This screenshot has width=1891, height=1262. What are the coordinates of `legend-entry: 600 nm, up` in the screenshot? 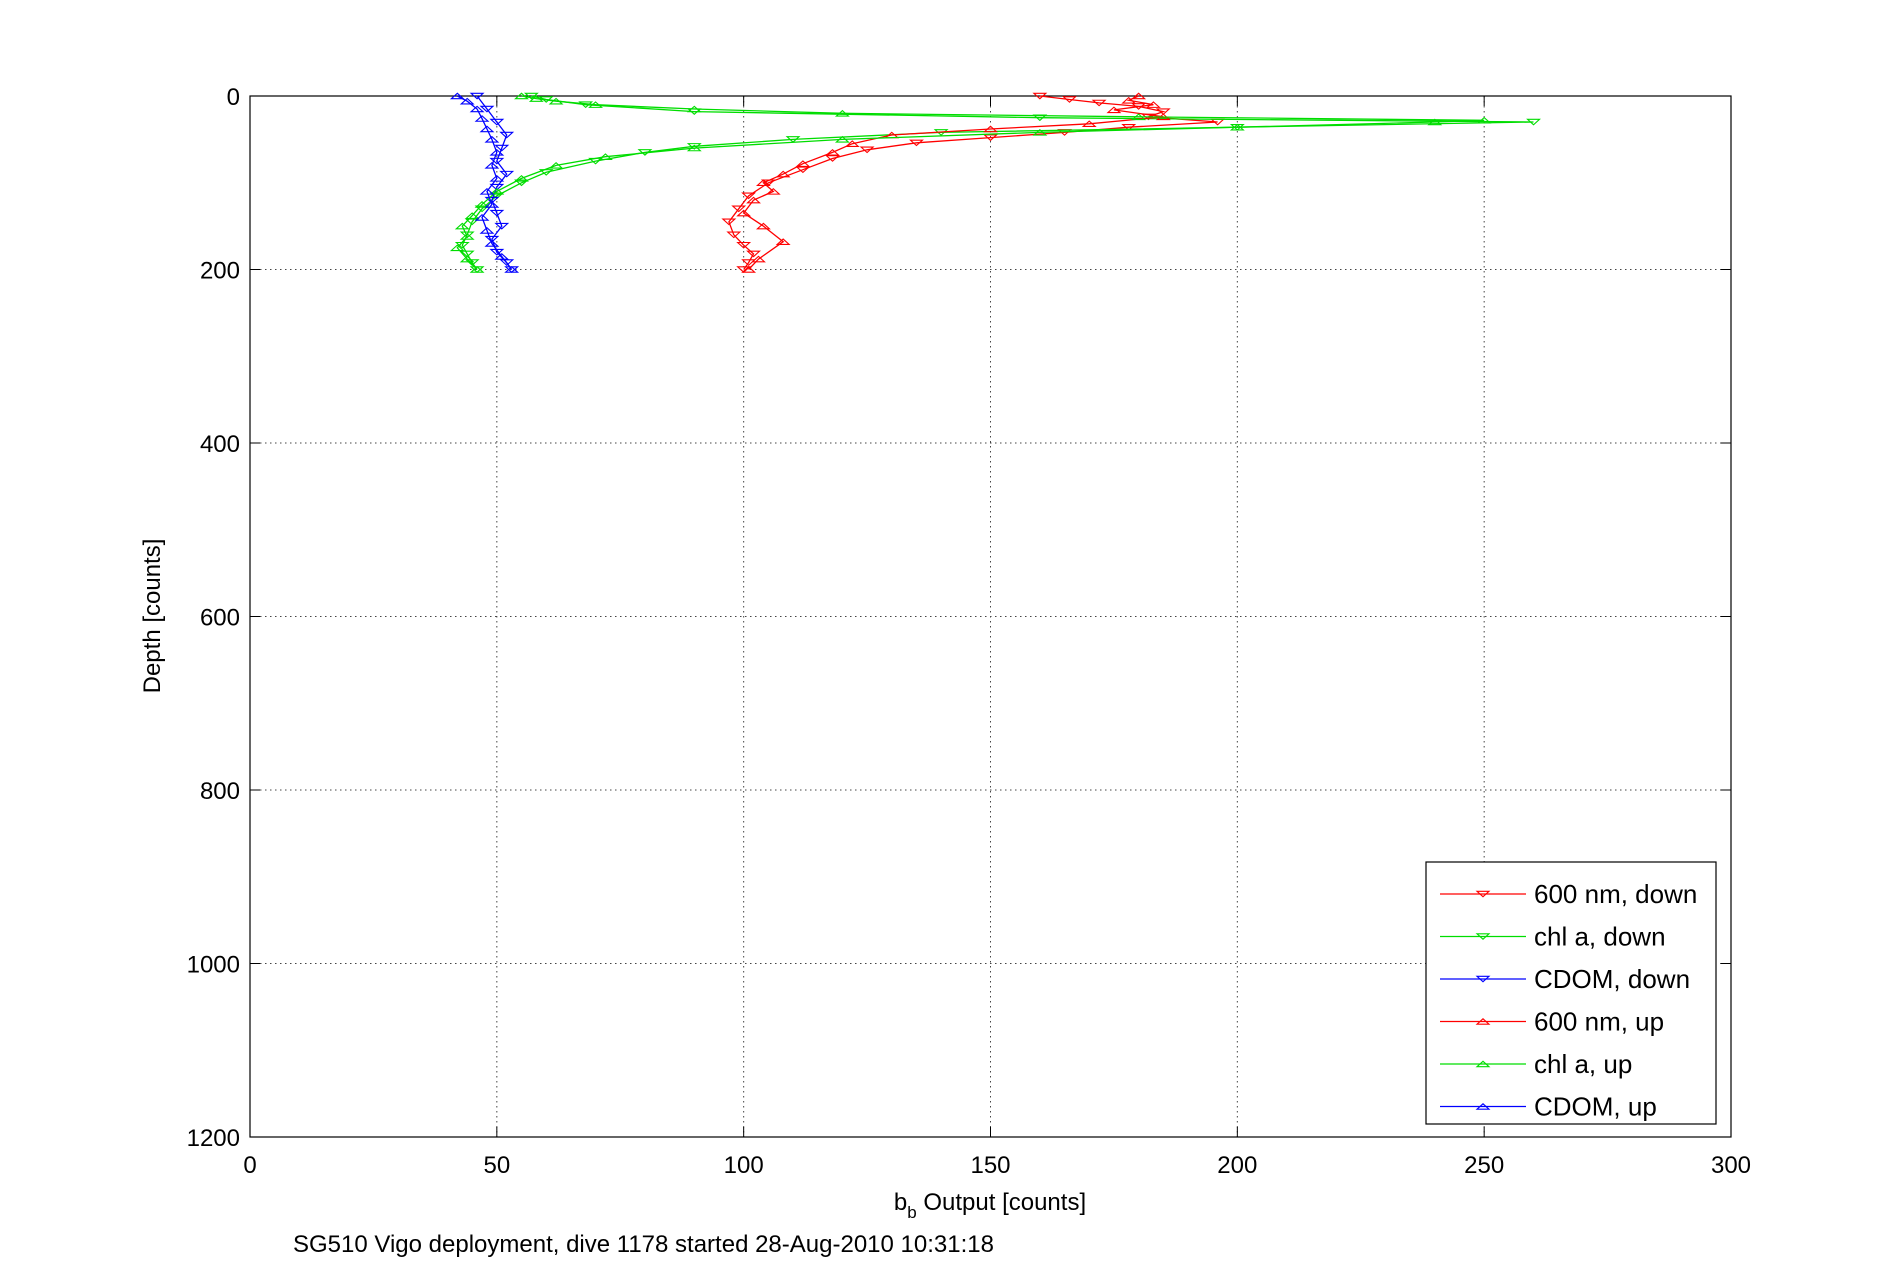 It's located at (1552, 1022).